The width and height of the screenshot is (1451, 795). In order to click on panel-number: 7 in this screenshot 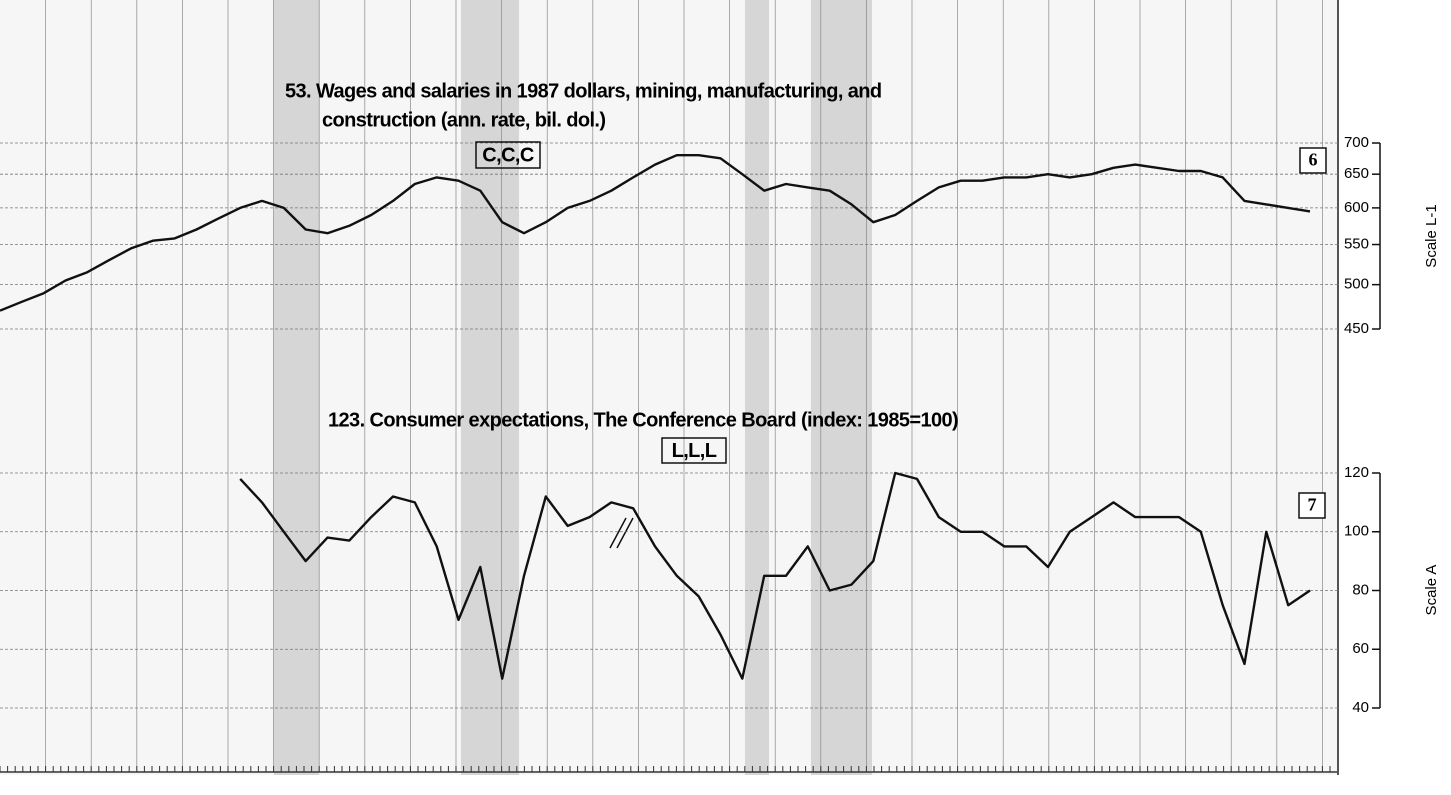, I will do `click(1312, 505)`.